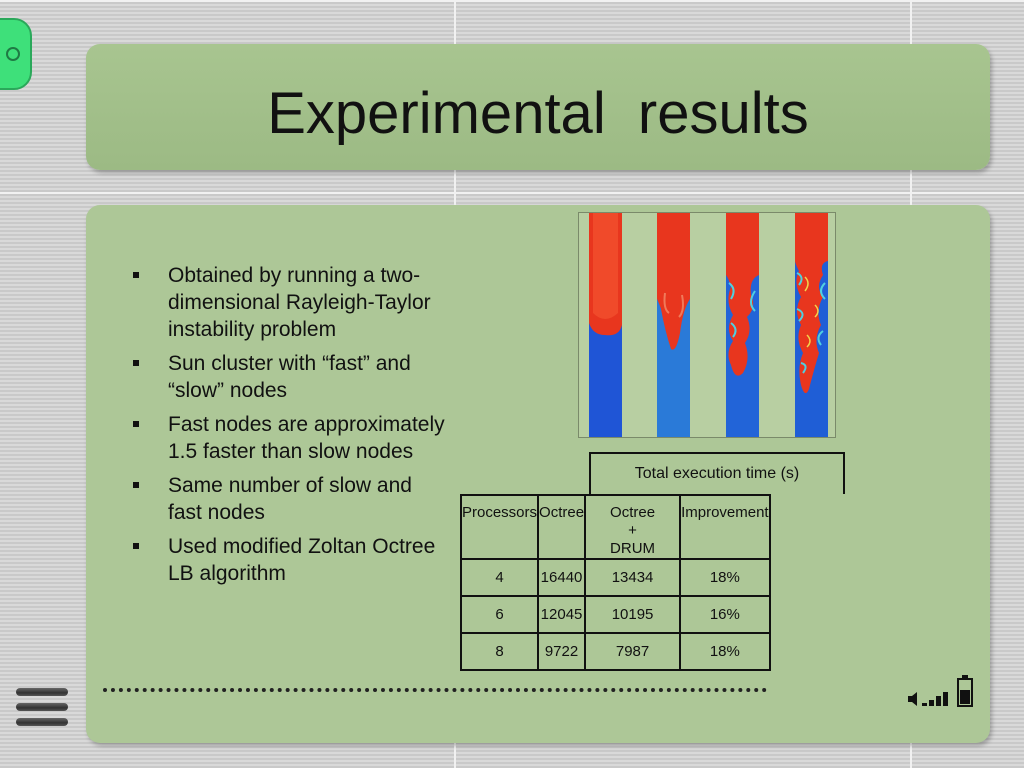 The image size is (1024, 768). I want to click on header-cell: Octree + DRUM, so click(633, 527).